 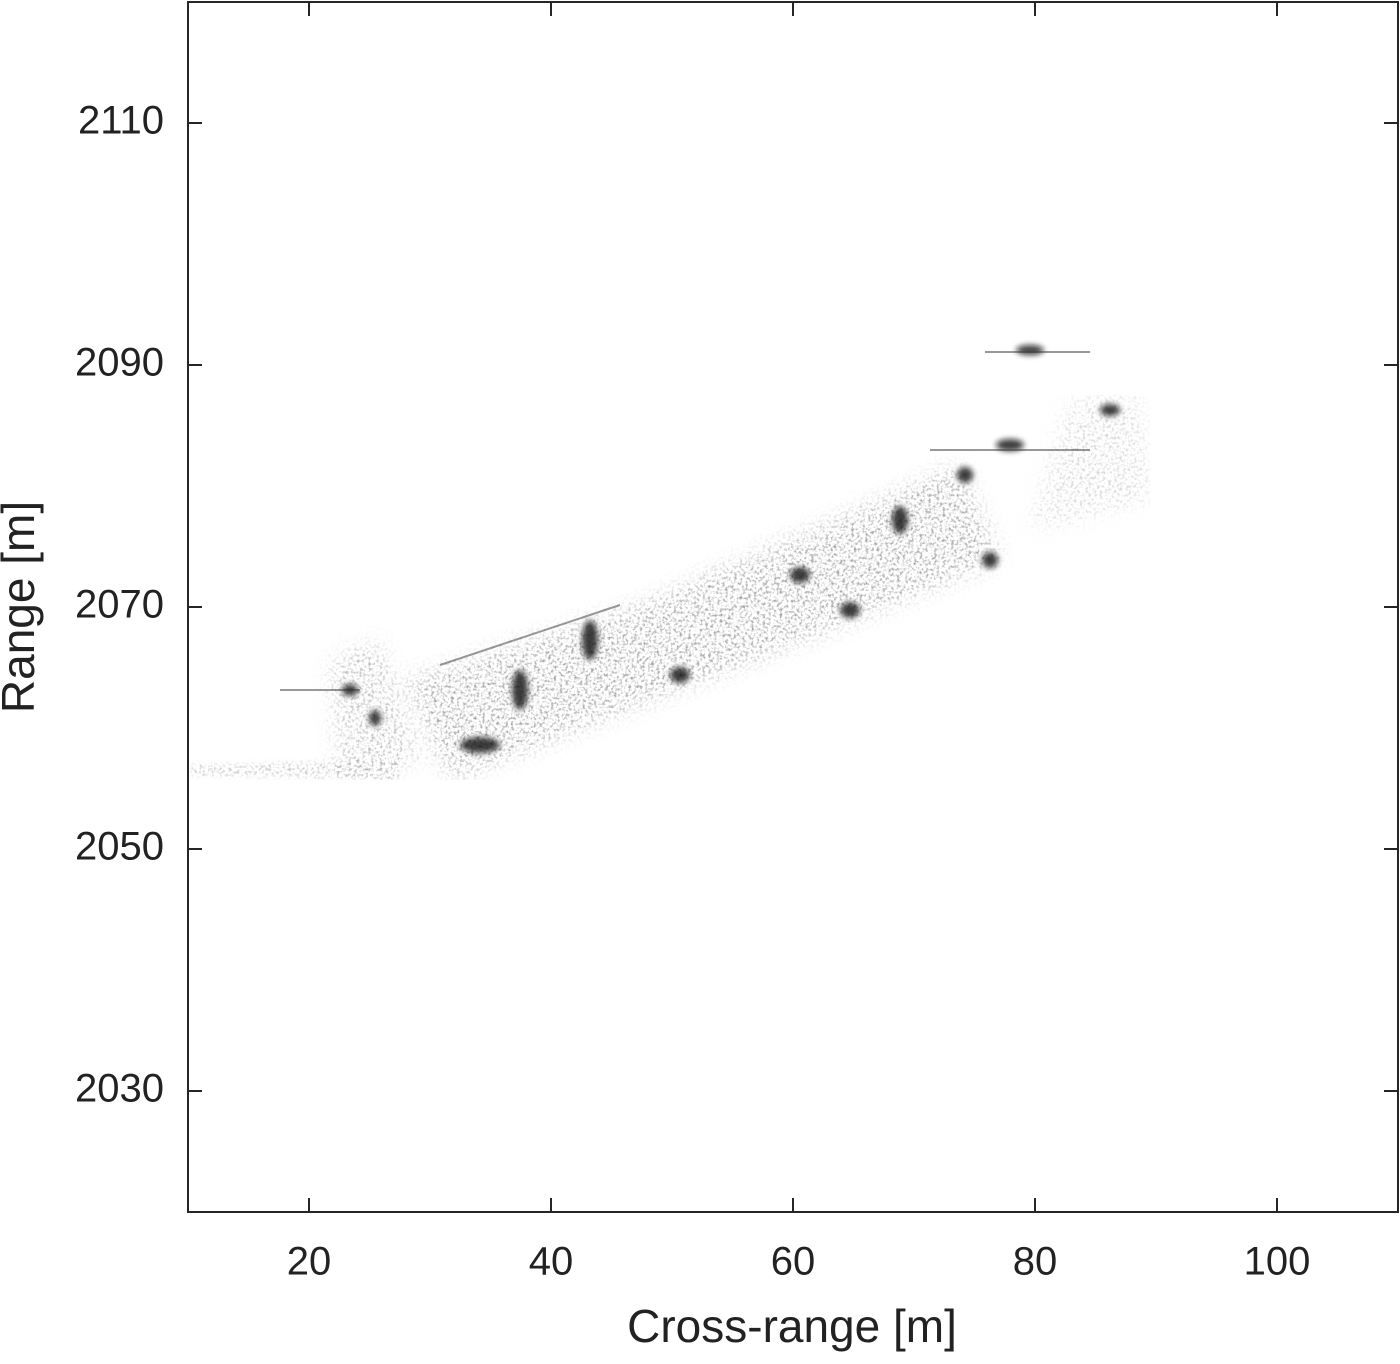 I want to click on y-tick-label: 2050, so click(x=119, y=847).